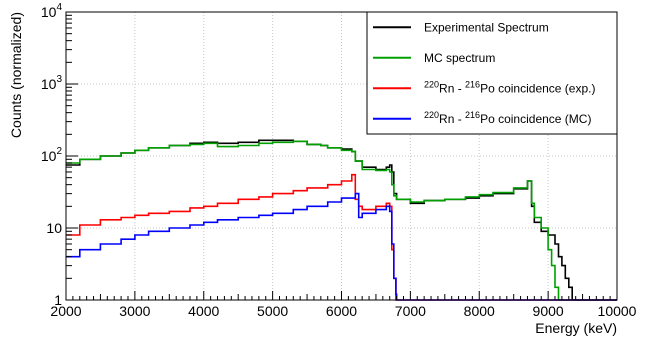 Image resolution: width=666 pixels, height=338 pixels. I want to click on y-tick-label: 10², so click(52, 155).